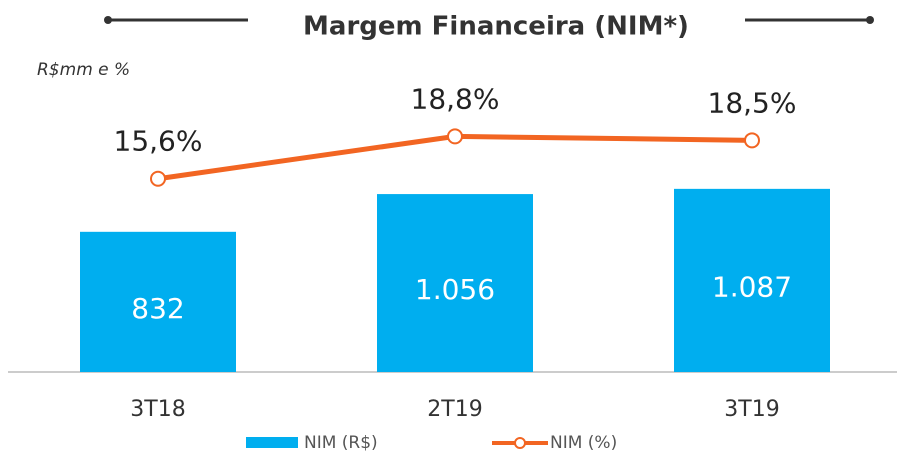 The image size is (897, 456). Describe the element at coordinates (83, 70) in the screenshot. I see `subtitle: R$mm e %` at that location.